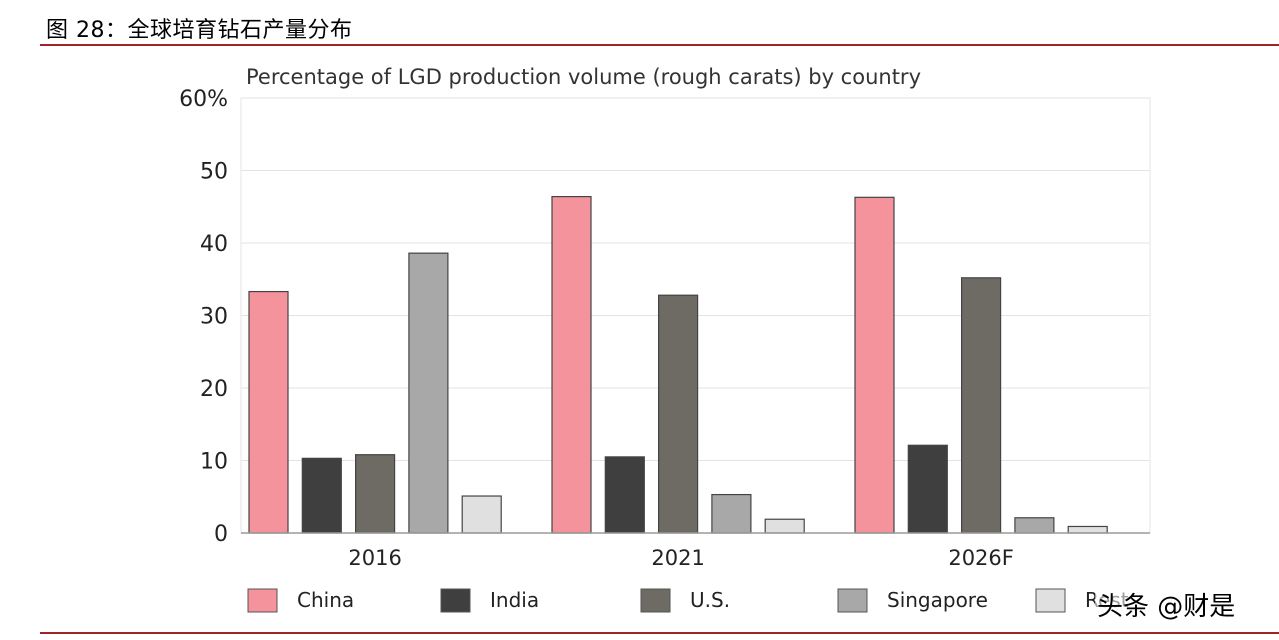 This screenshot has height=640, width=1279. What do you see at coordinates (874, 365) in the screenshot?
I see `bar-china-2026f` at bounding box center [874, 365].